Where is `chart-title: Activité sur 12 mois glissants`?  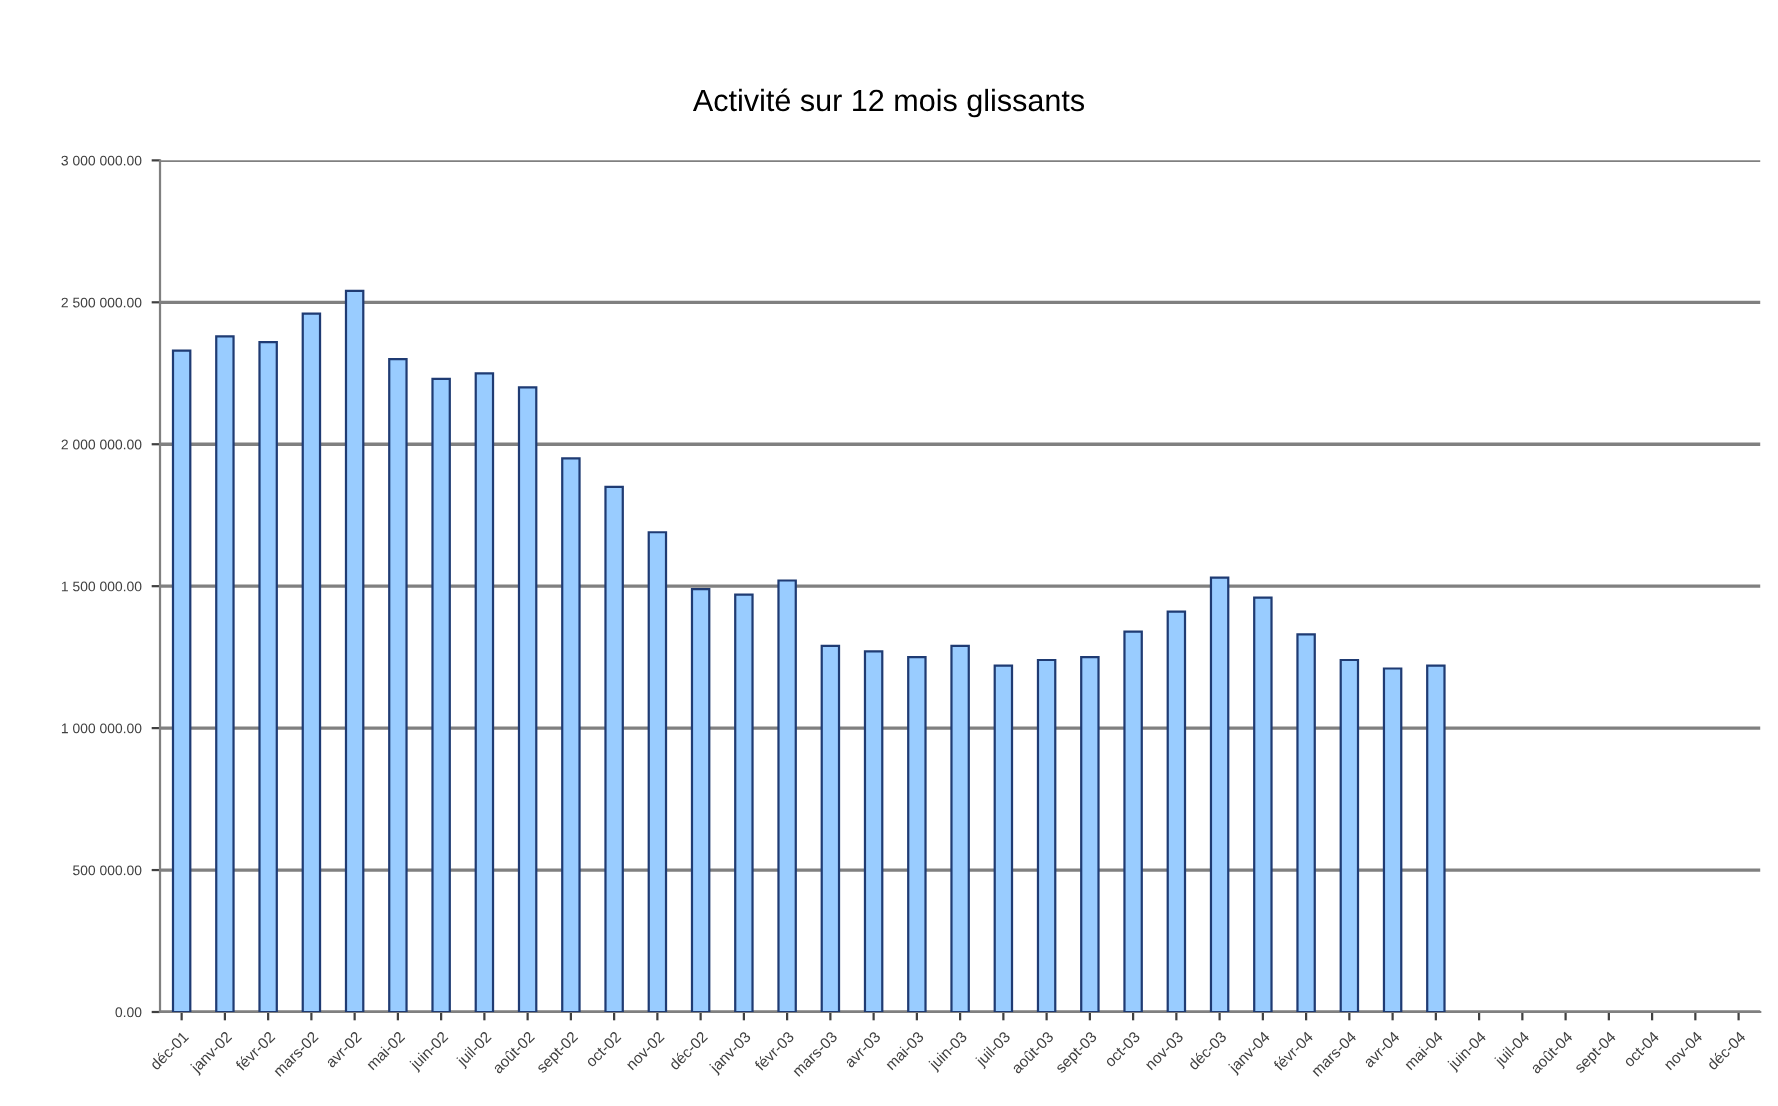 chart-title: Activité sur 12 mois glissants is located at coordinates (888, 103).